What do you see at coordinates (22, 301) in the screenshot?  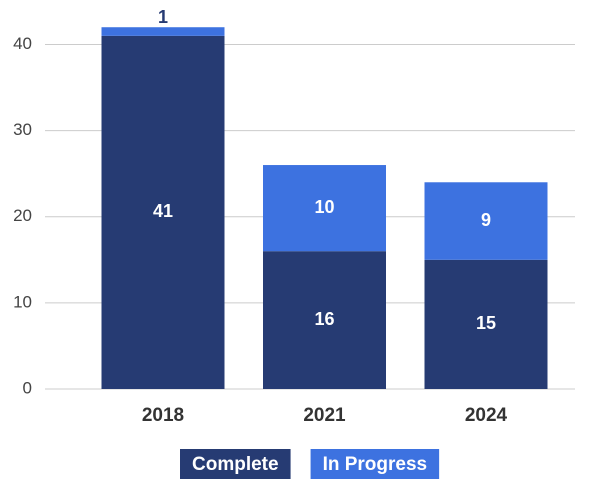 I see `y-tick-label: 10` at bounding box center [22, 301].